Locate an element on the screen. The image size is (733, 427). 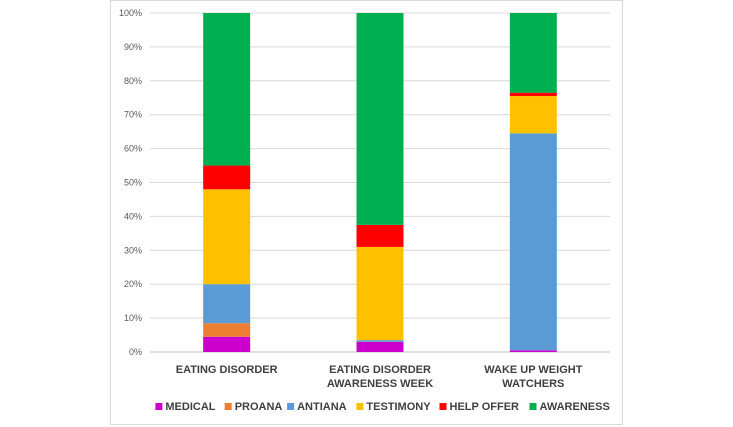
legend-label: AWARENESS is located at coordinates (575, 407).